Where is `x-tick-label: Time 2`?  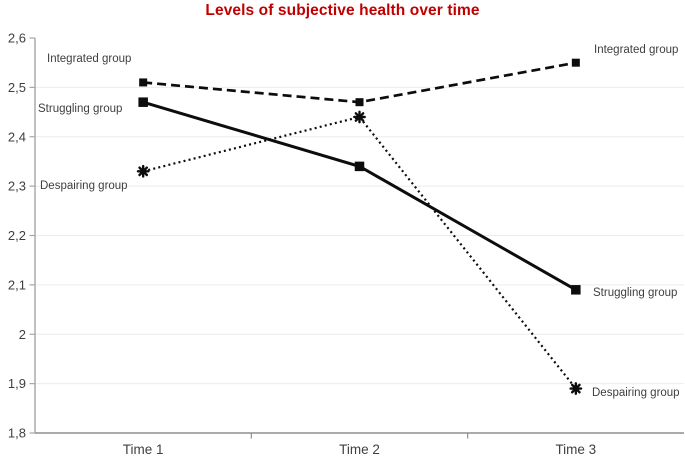
x-tick-label: Time 2 is located at coordinates (359, 449).